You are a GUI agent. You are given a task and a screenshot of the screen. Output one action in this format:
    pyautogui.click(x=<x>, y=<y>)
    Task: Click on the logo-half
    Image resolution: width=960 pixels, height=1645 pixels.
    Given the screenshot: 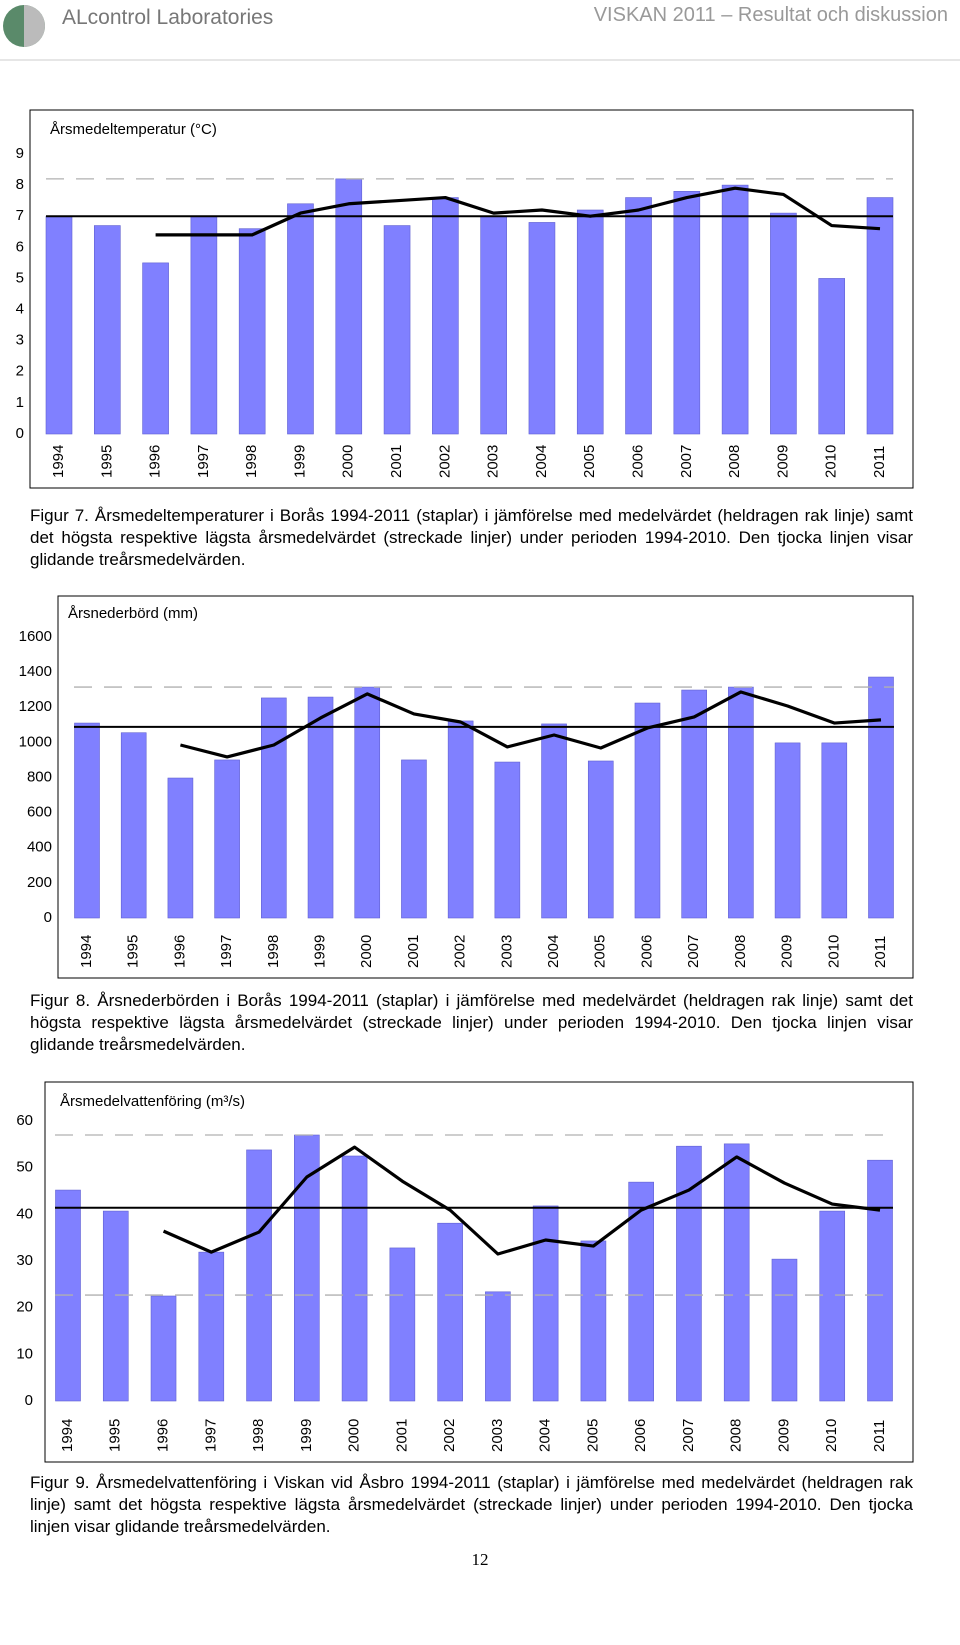 What is the action you would take?
    pyautogui.click(x=34, y=26)
    